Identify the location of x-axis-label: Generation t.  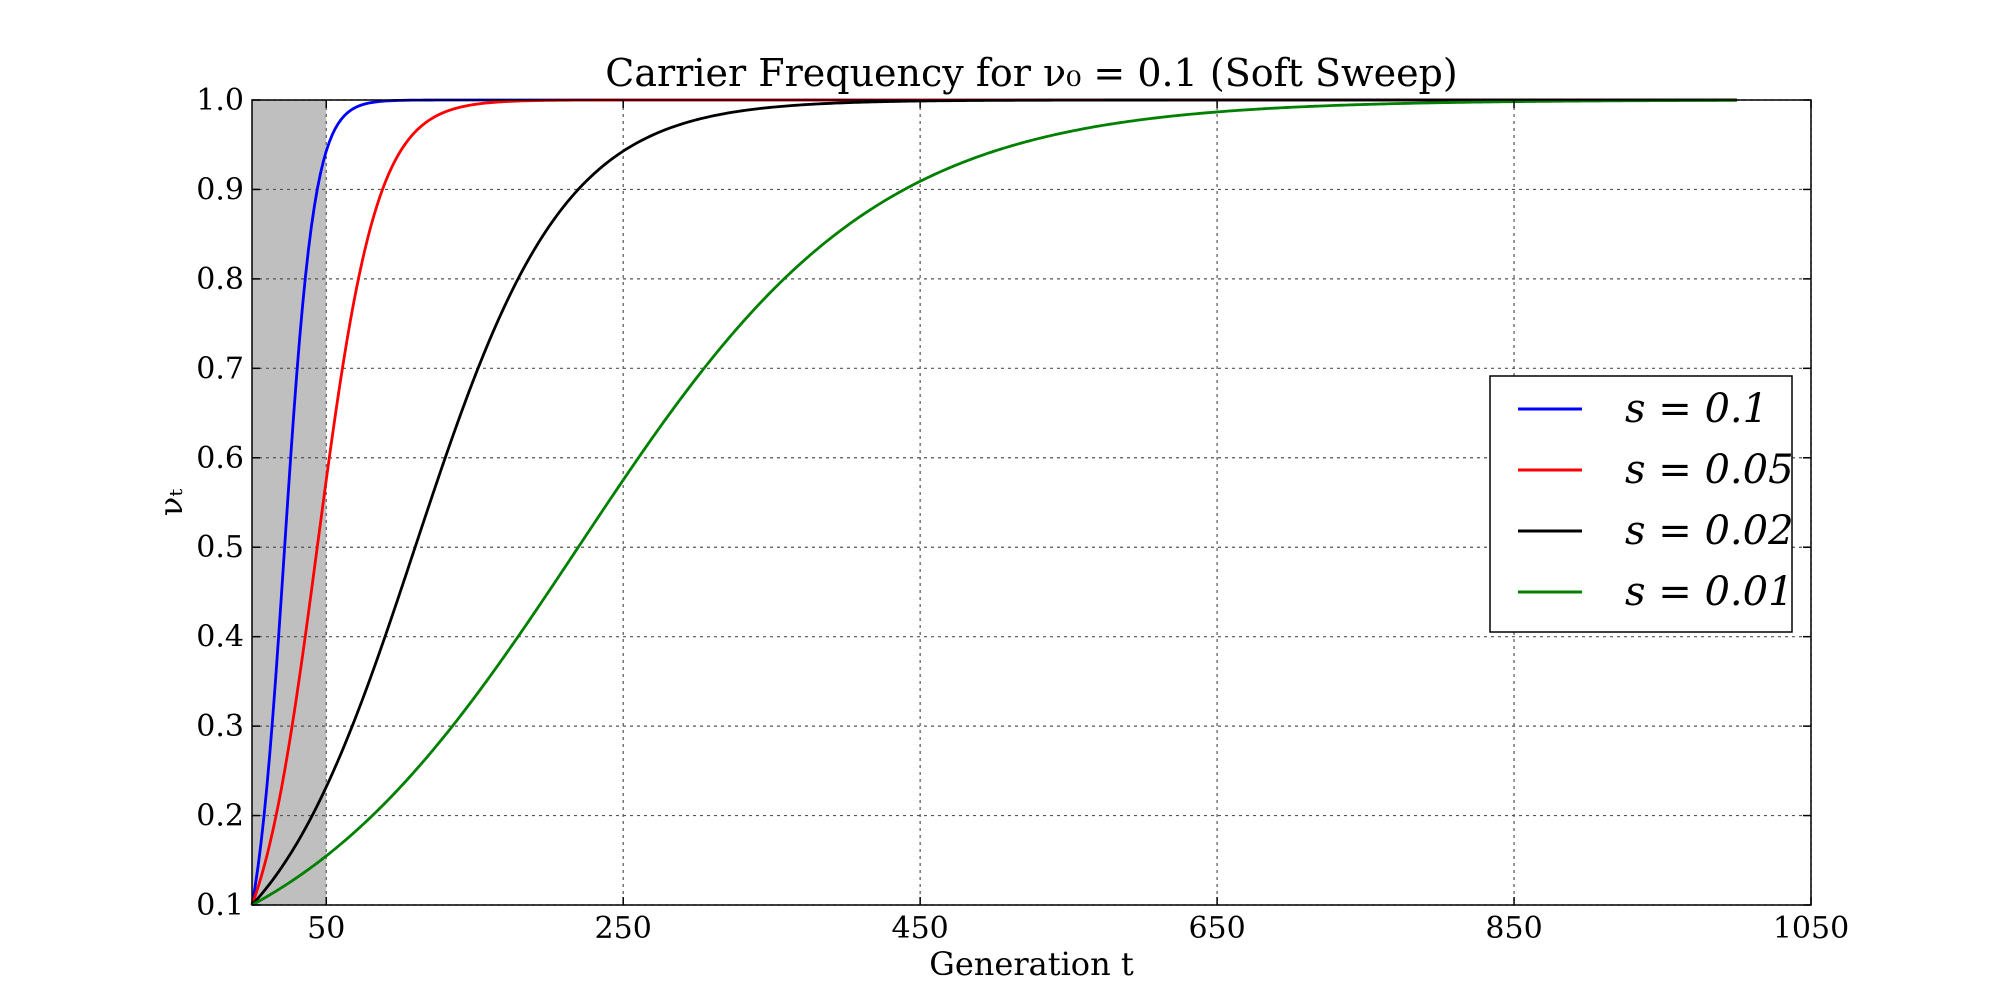
(1031, 964).